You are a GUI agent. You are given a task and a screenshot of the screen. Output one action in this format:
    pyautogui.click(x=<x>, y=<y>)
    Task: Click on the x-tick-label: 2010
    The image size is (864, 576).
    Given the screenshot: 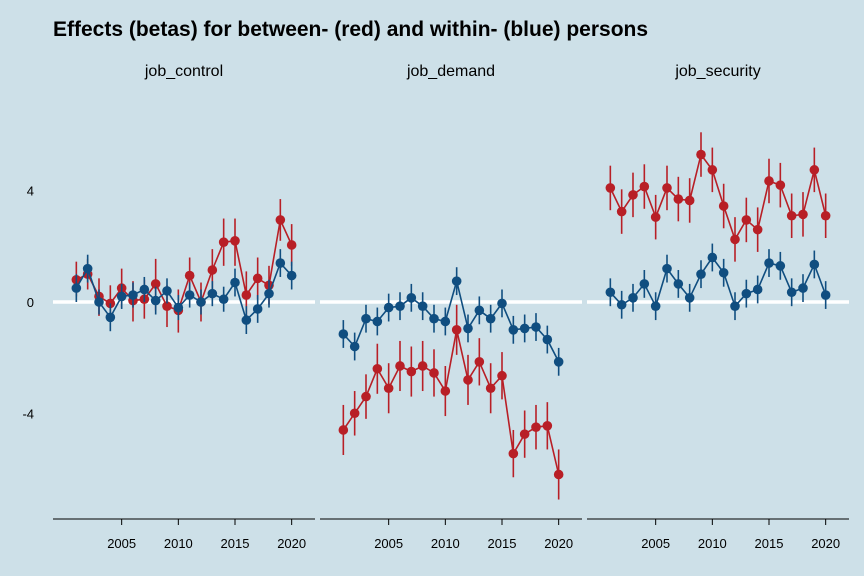 What is the action you would take?
    pyautogui.click(x=712, y=543)
    